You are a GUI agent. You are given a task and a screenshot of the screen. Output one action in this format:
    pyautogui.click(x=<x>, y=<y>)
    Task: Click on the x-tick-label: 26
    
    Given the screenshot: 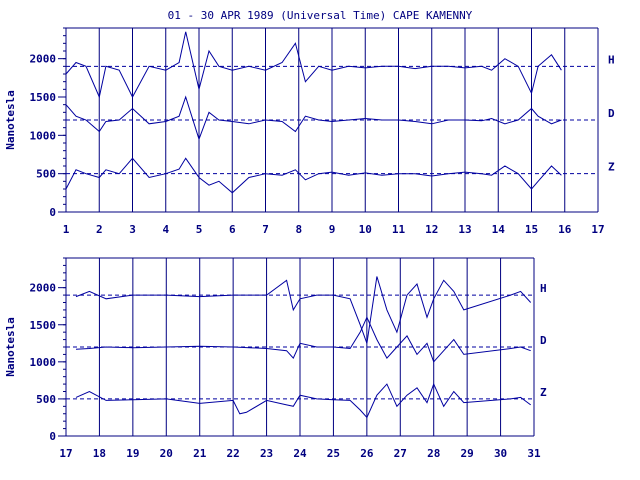 What is the action you would take?
    pyautogui.click(x=367, y=453)
    